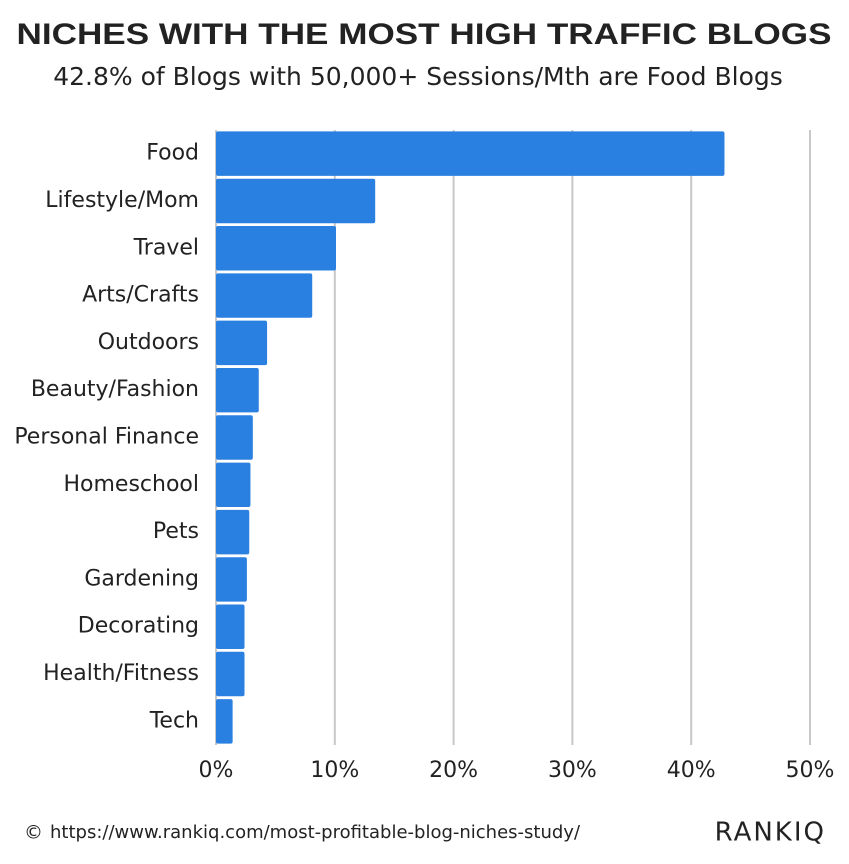 This screenshot has width=849, height=864. Describe the element at coordinates (176, 531) in the screenshot. I see `y-tick-label: Pets` at that location.